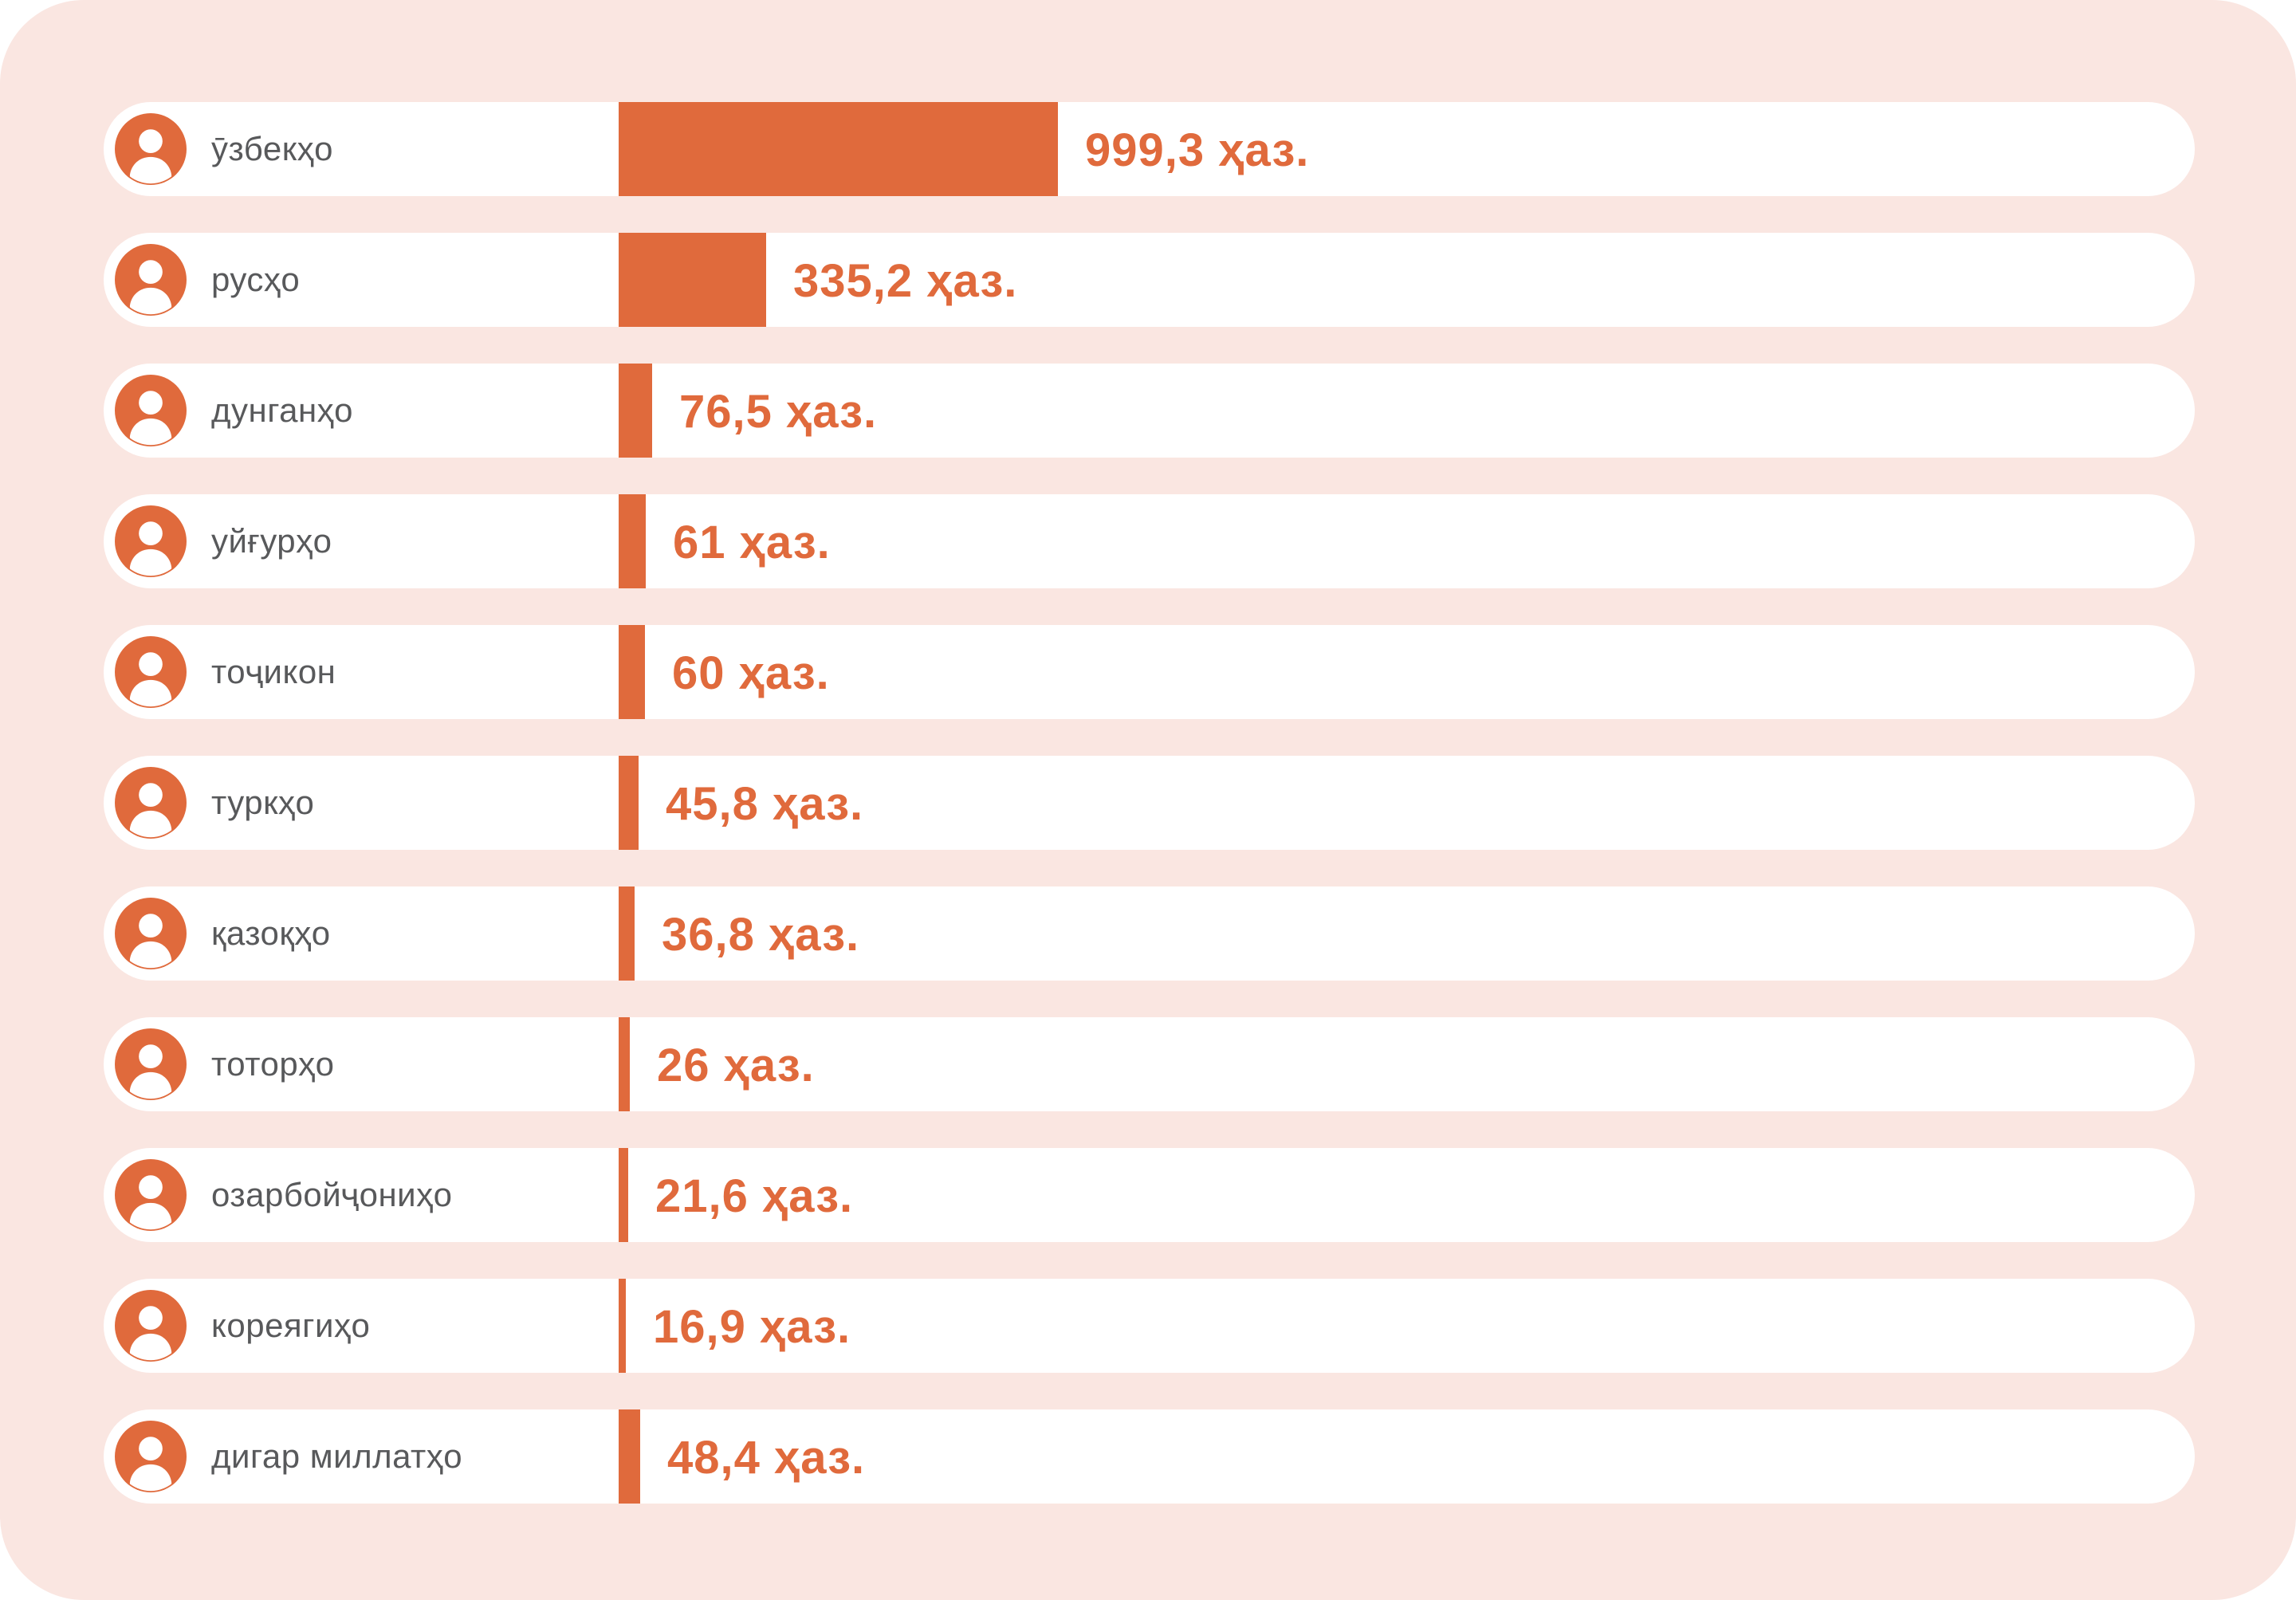 The image size is (2296, 1600). Describe the element at coordinates (906, 281) in the screenshot. I see `value-label: 335,2 ҳаз.` at that location.